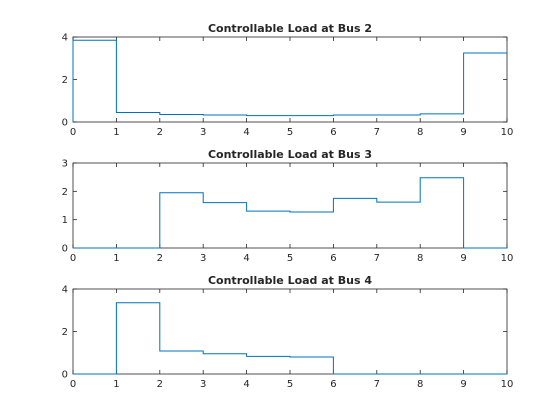 This screenshot has height=420, width=560. I want to click on x-tick-label-2-1: 1, so click(116, 258).